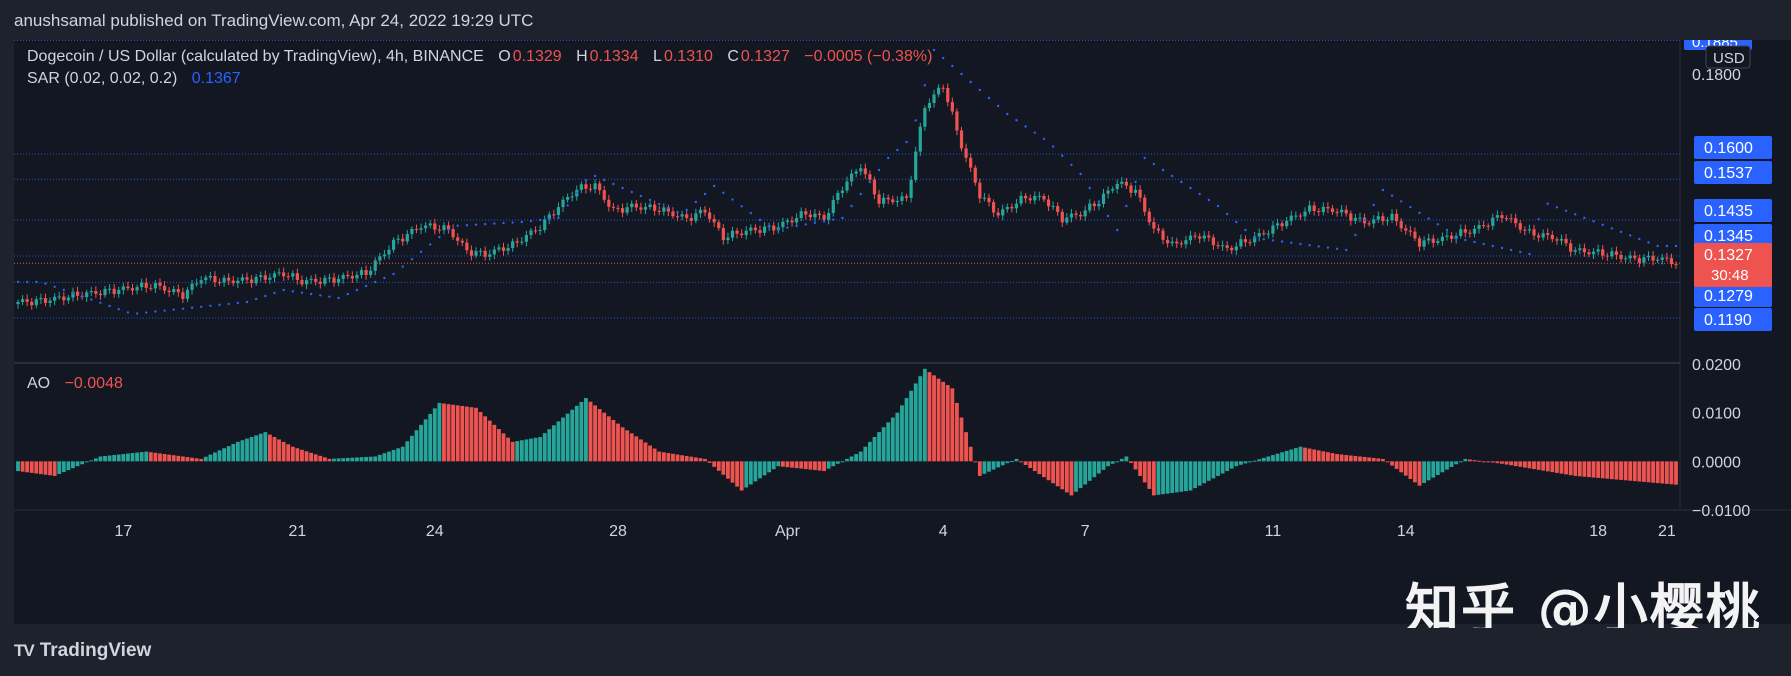 This screenshot has width=1791, height=676. What do you see at coordinates (1728, 57) in the screenshot?
I see `currency-badge` at bounding box center [1728, 57].